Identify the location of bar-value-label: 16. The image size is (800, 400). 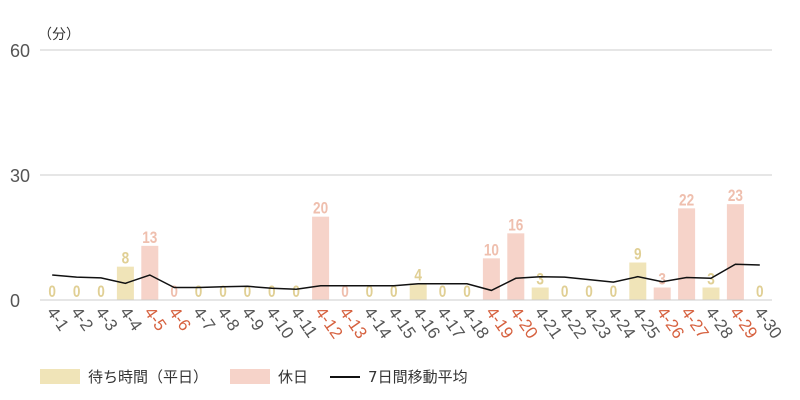
(515, 225).